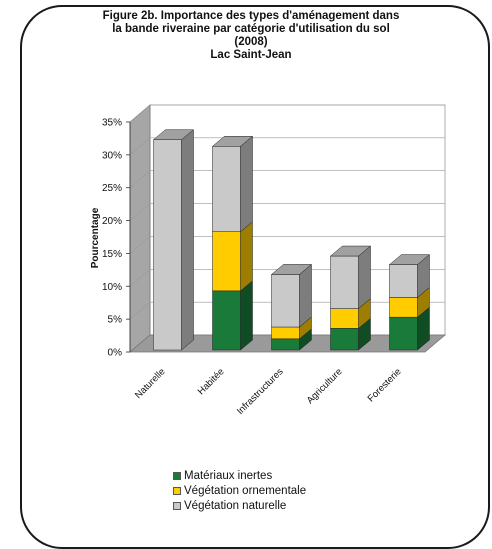 The image size is (492, 549). Describe the element at coordinates (260, 391) in the screenshot. I see `x-tick-label-infrastructures: Infrastructures` at that location.